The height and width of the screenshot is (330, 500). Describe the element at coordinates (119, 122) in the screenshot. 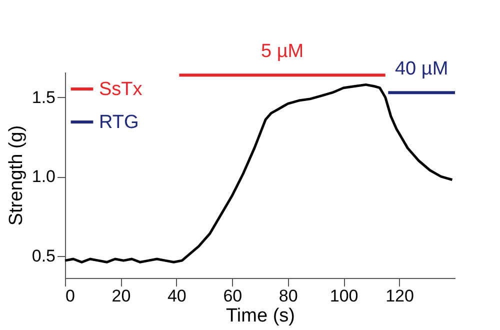

I see `legend-label: RTG` at that location.